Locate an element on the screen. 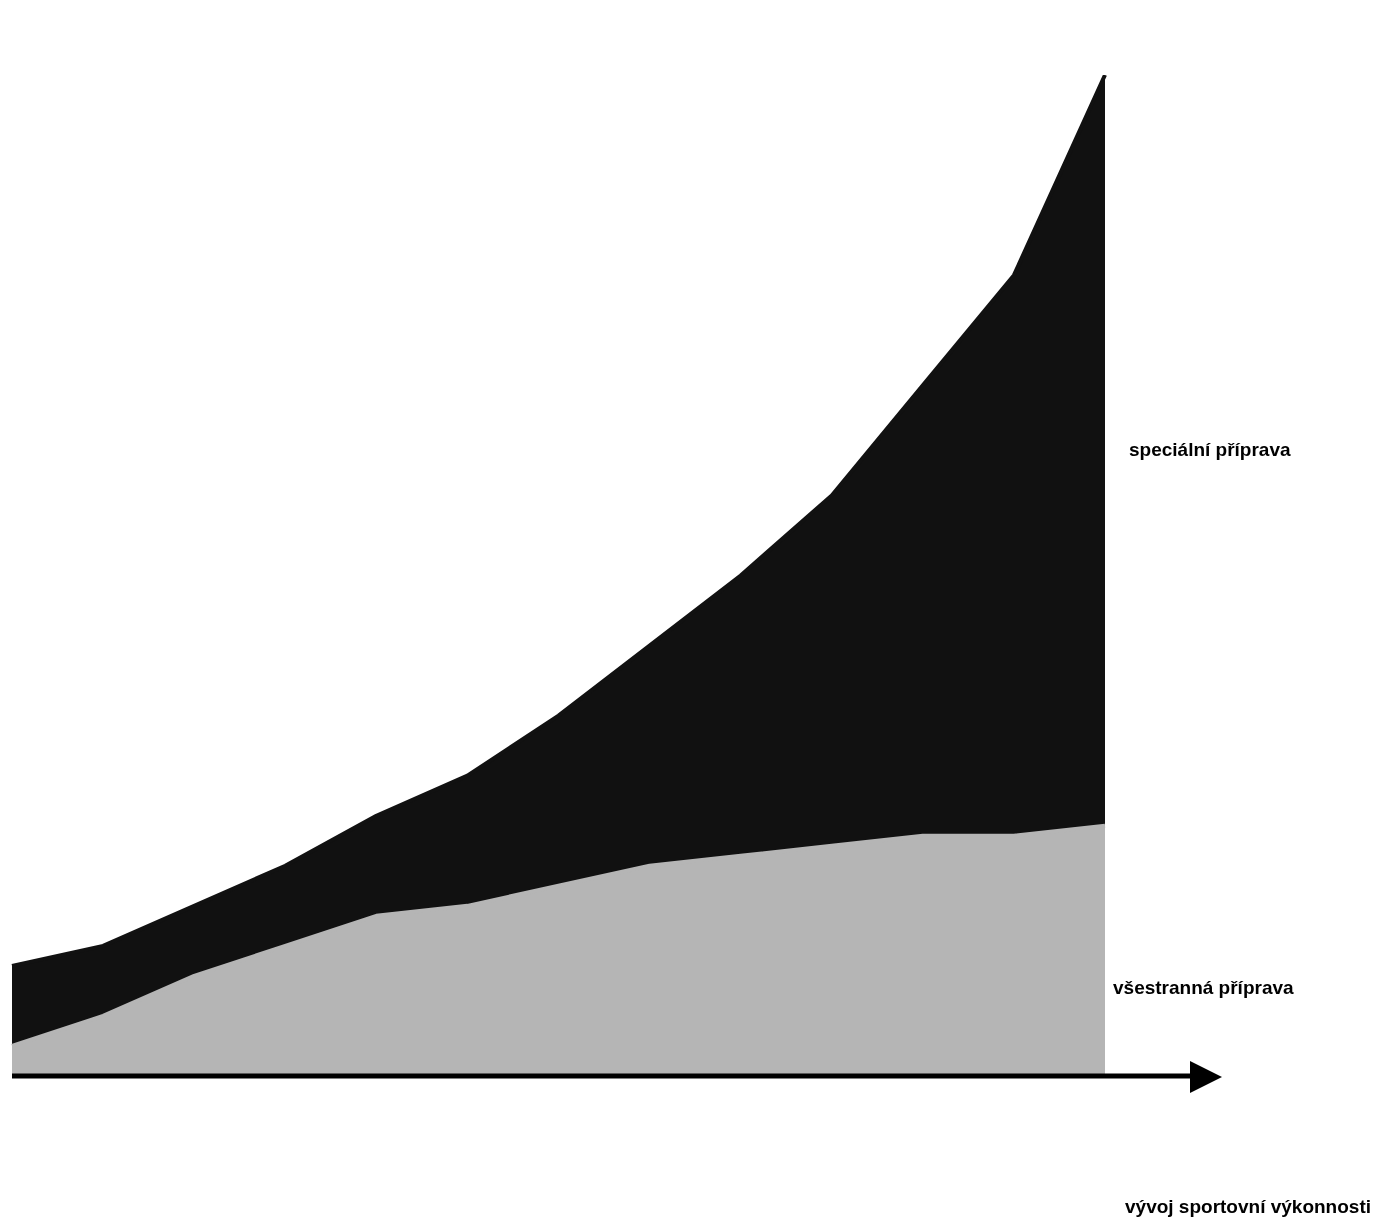  text: vývoj sportovní výkonnosti is located at coordinates (1248, 1207).